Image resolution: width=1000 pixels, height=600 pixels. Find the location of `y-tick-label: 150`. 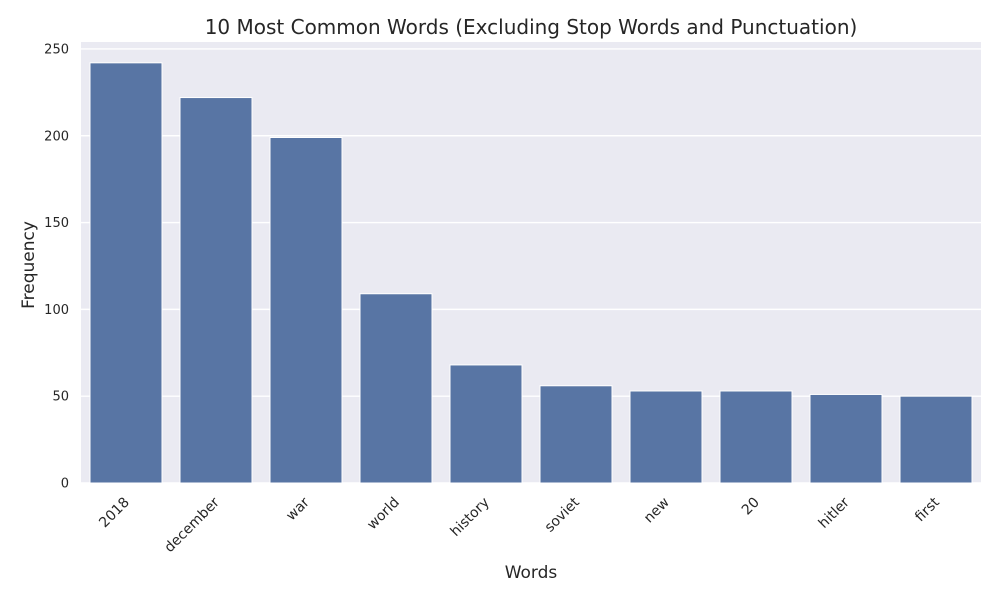

y-tick-label: 150 is located at coordinates (56, 223).